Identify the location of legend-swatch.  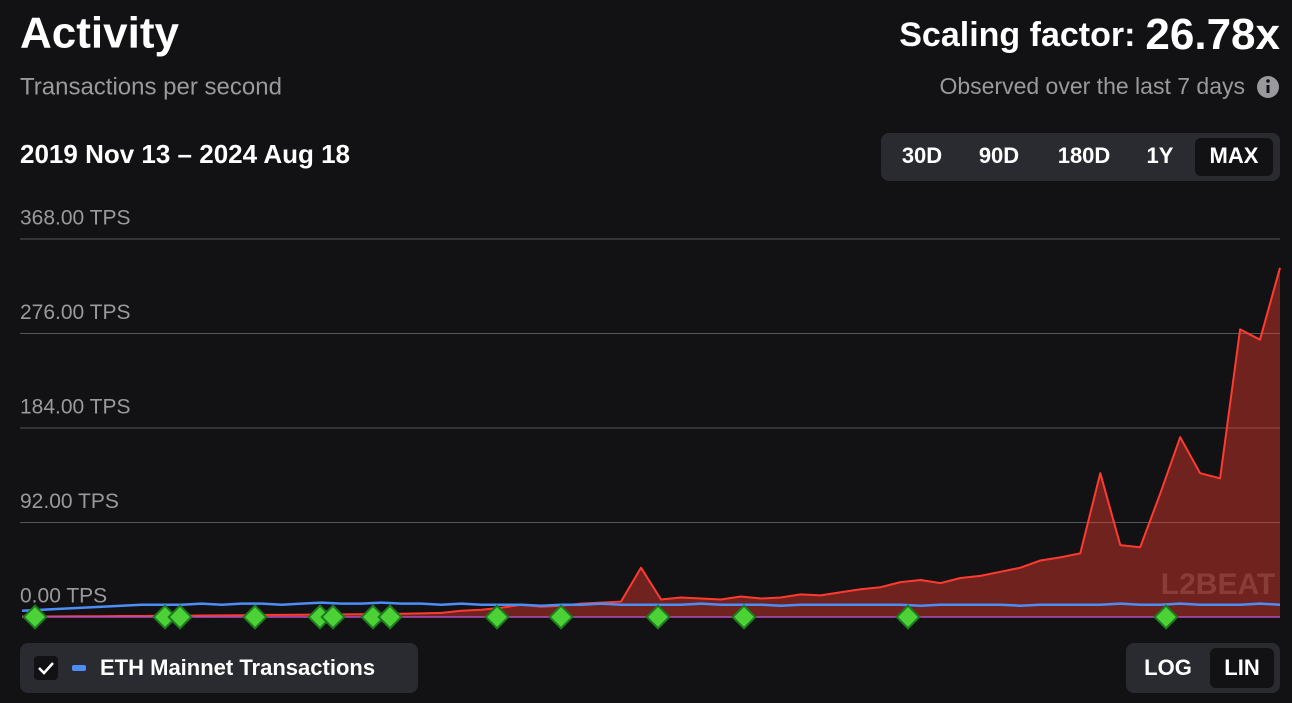
(79, 668).